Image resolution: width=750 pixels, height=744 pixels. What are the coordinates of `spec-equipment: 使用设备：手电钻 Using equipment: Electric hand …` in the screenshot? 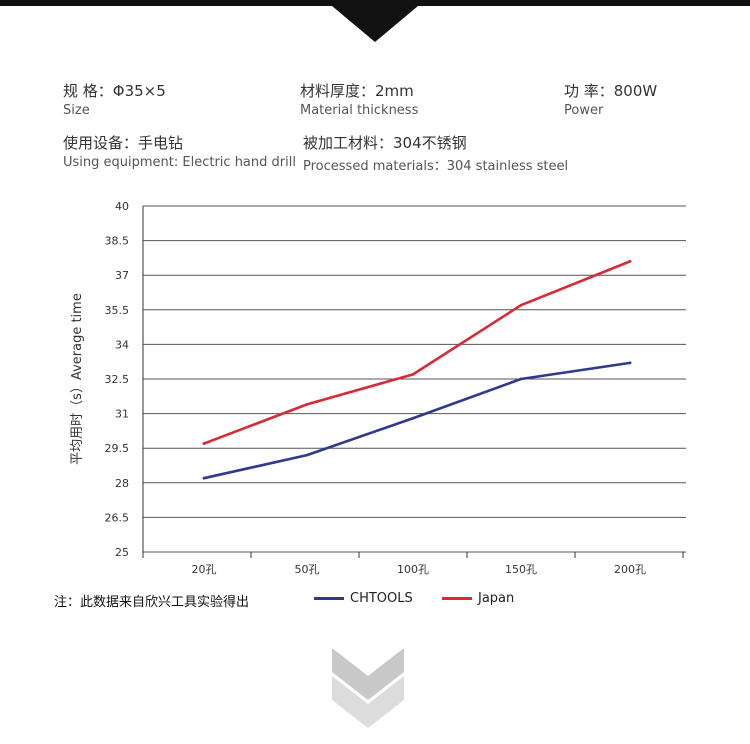 It's located at (179, 151).